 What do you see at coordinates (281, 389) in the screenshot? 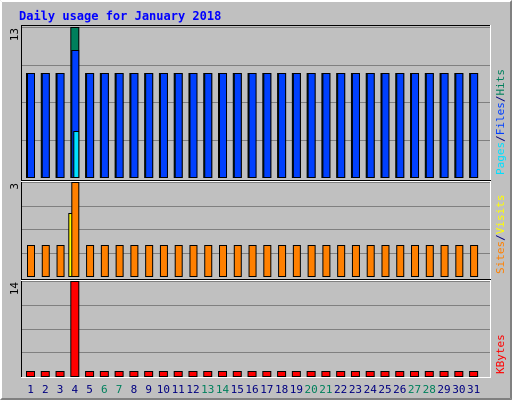
I see `x-tick-label: 18` at bounding box center [281, 389].